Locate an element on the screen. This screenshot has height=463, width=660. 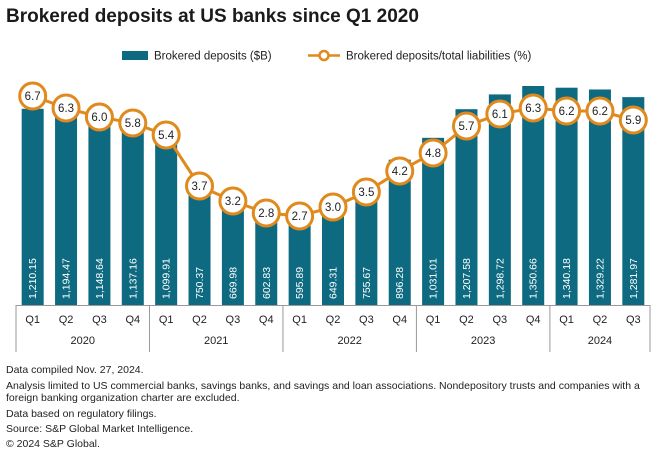
legend-bar-label: Brokered deposits ($B) is located at coordinates (213, 57).